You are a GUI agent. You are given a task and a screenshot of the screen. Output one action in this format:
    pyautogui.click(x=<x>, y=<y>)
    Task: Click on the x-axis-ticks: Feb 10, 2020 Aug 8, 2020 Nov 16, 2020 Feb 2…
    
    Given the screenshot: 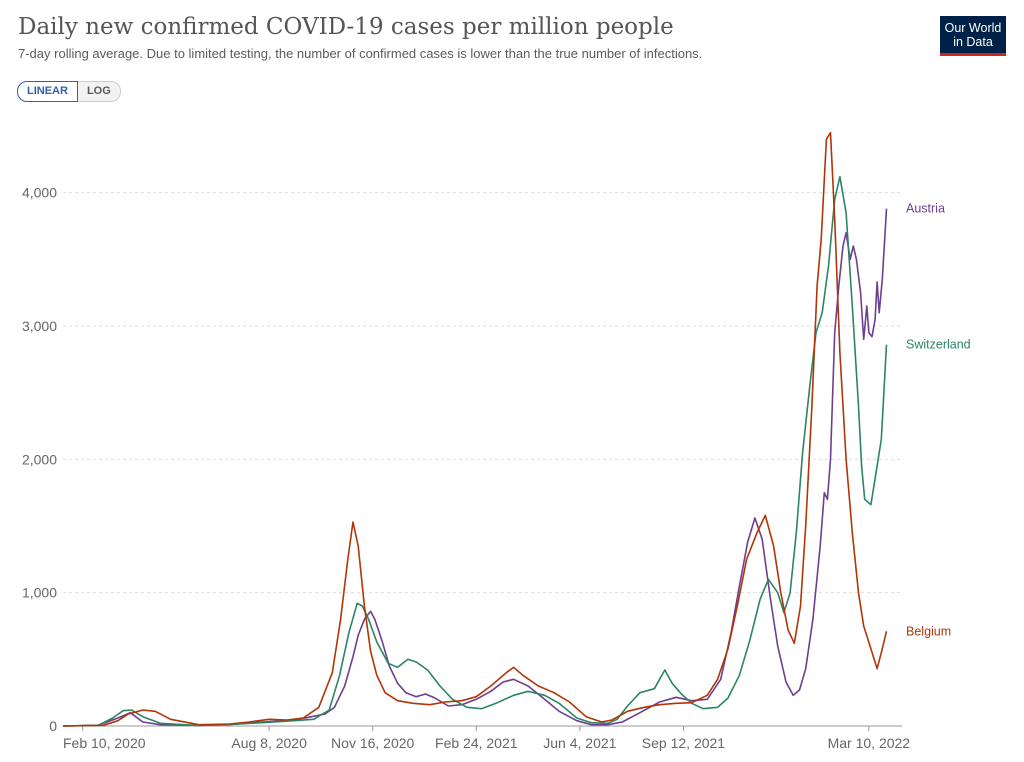 What is the action you would take?
    pyautogui.click(x=486, y=738)
    